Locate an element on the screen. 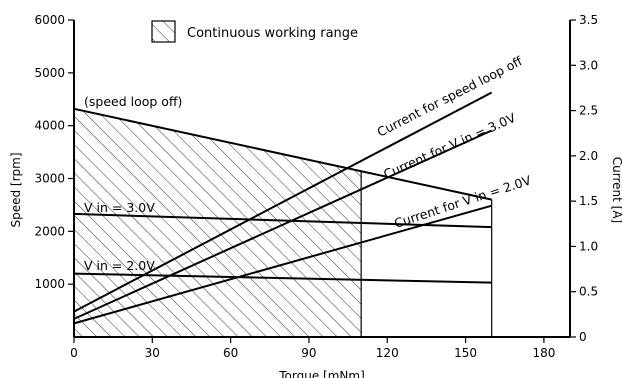  x-tick-label-60: 60 is located at coordinates (230, 353).